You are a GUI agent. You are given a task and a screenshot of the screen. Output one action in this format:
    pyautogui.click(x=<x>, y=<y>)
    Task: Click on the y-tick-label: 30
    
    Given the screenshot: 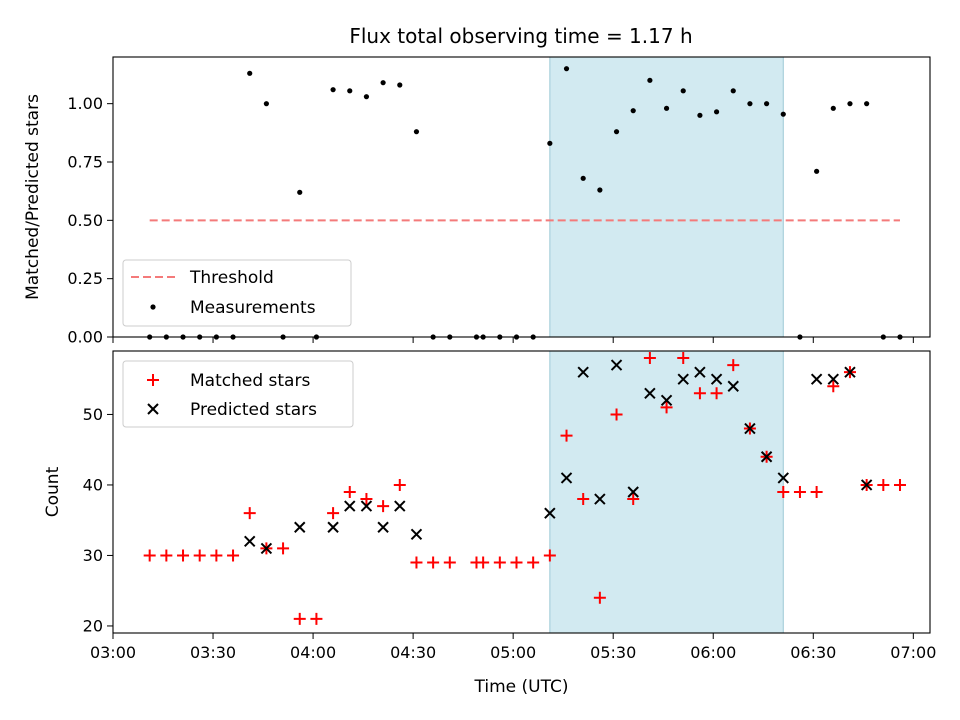 What is the action you would take?
    pyautogui.click(x=93, y=555)
    